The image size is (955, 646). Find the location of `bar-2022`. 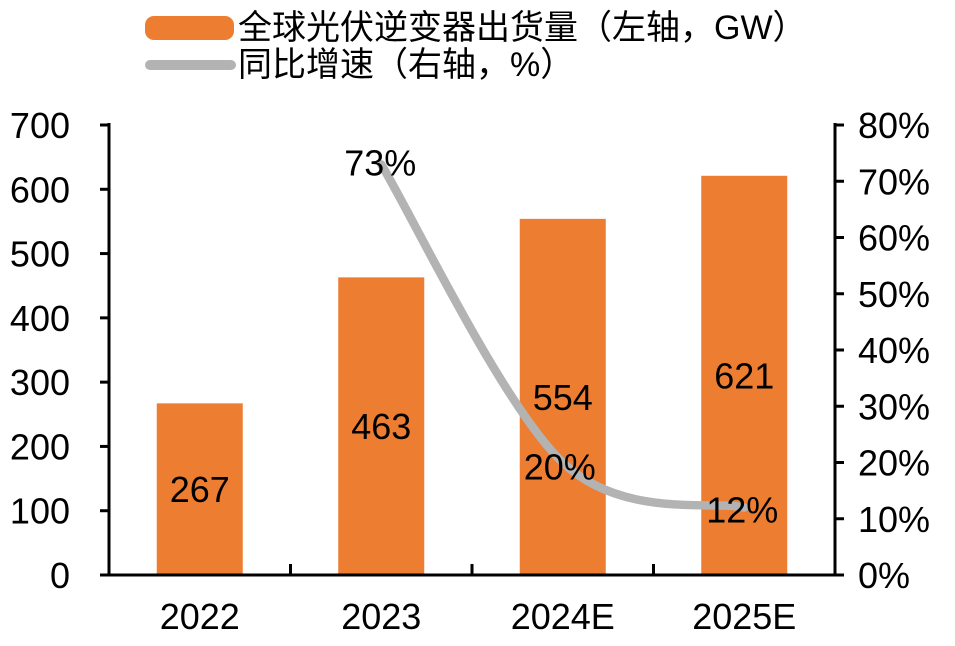

bar-2022 is located at coordinates (199, 489).